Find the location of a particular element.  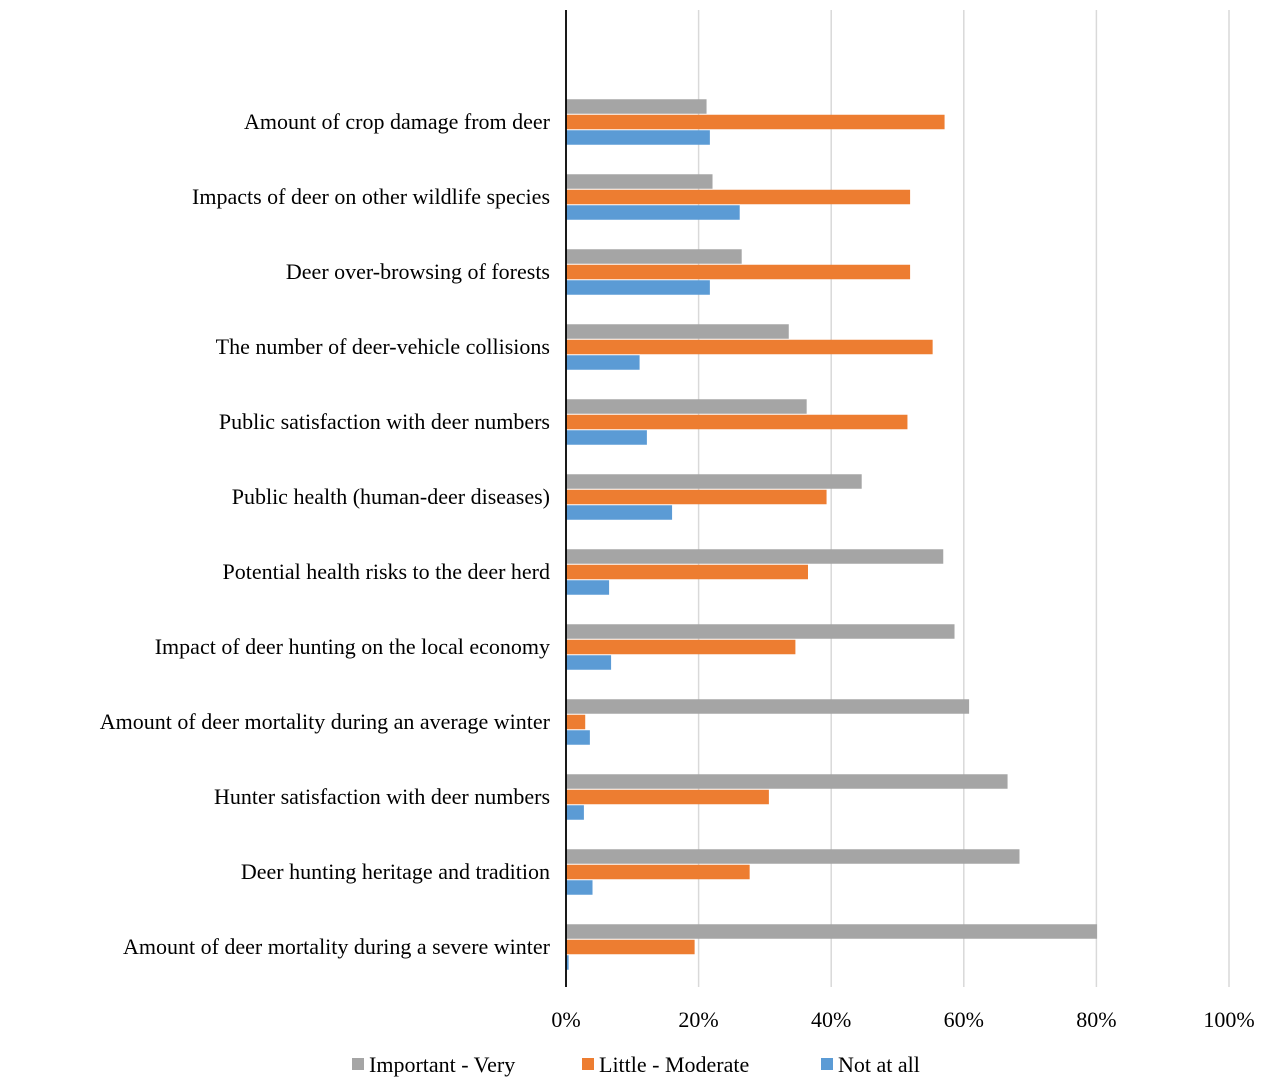

legend-label-little-moderate: Little - Moderate is located at coordinates (674, 1064).